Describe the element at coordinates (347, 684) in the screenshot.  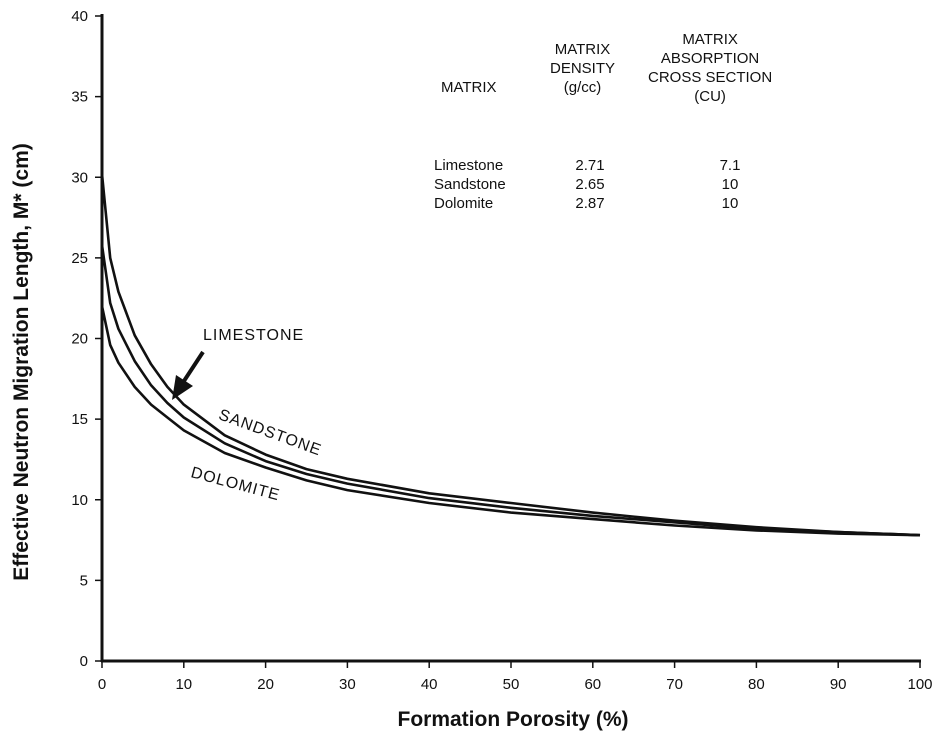
I see `x-tick-label: 30` at that location.